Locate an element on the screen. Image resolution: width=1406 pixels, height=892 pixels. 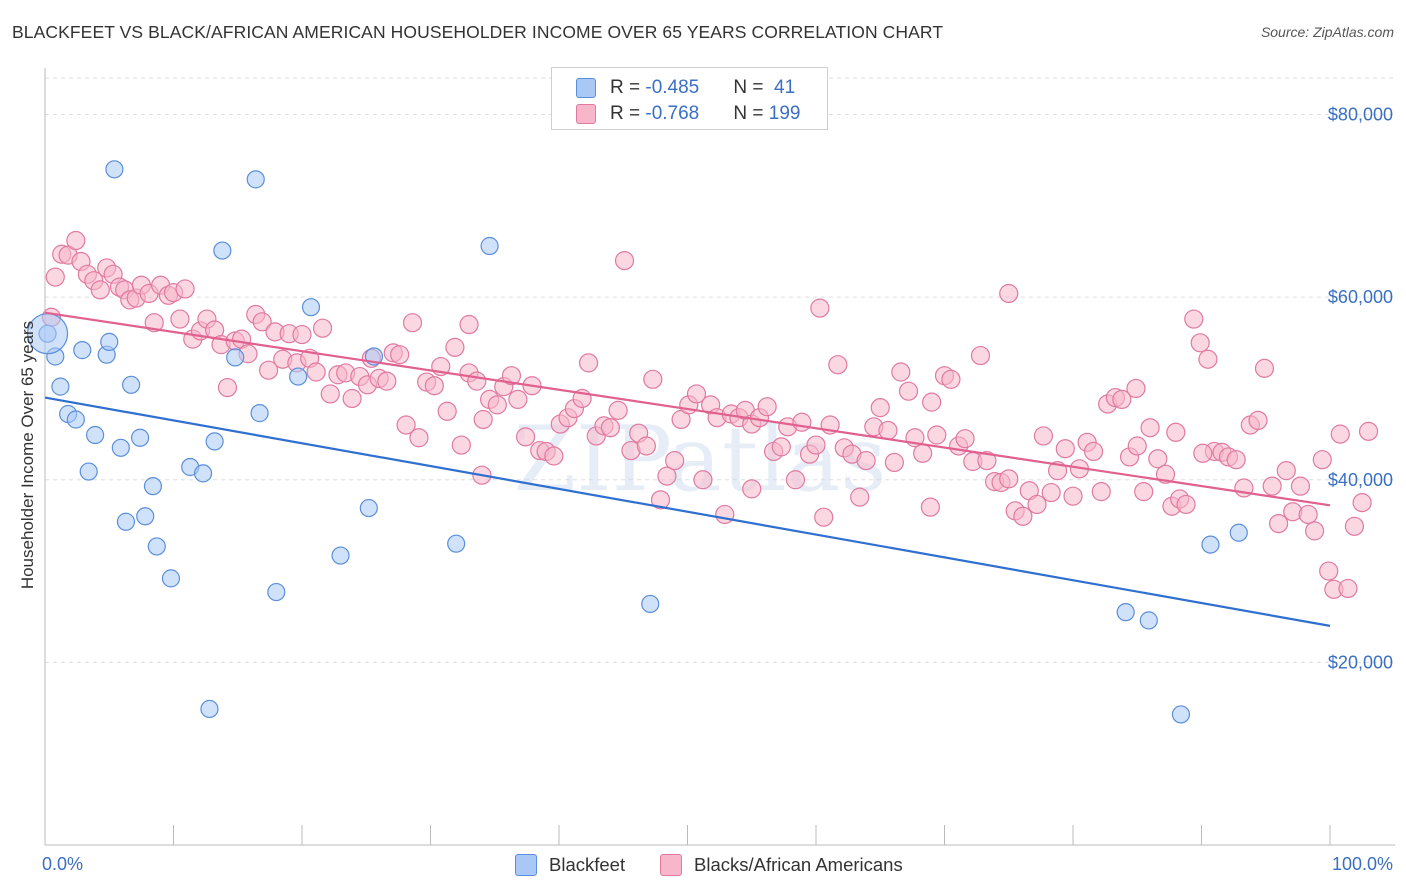
x-tick-label-max: 100.0% is located at coordinates (1362, 864).